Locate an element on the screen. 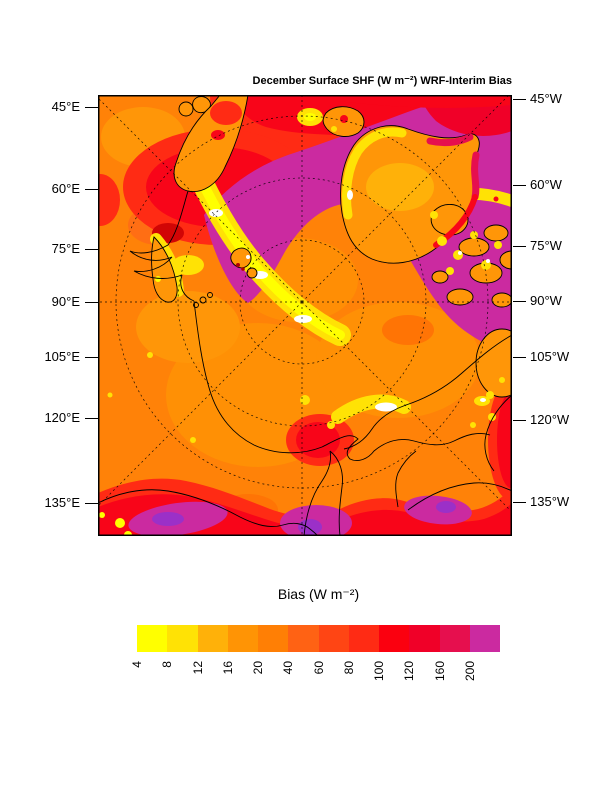 The width and height of the screenshot is (612, 792). meridian-label-west: 90°W is located at coordinates (546, 300).